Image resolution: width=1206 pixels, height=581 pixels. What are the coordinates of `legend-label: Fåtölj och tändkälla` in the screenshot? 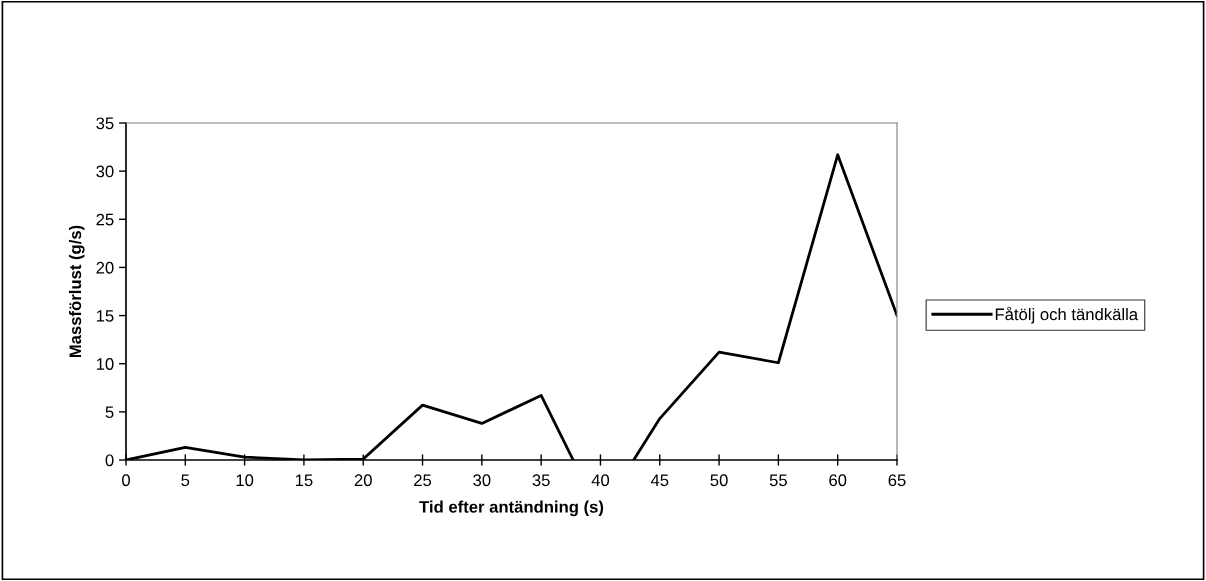 It's located at (1067, 315).